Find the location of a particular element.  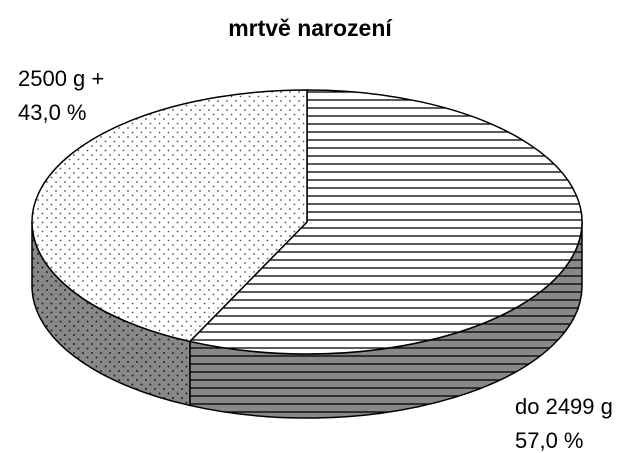

slice-label: do 2499 g is located at coordinates (564, 406).